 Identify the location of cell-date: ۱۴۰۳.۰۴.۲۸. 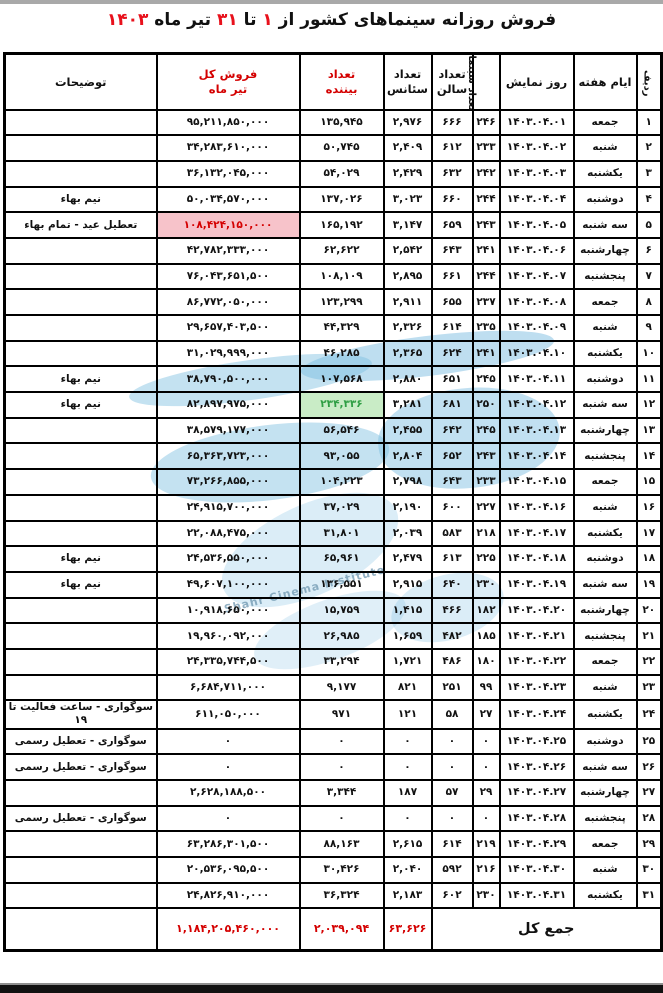
(536, 818).